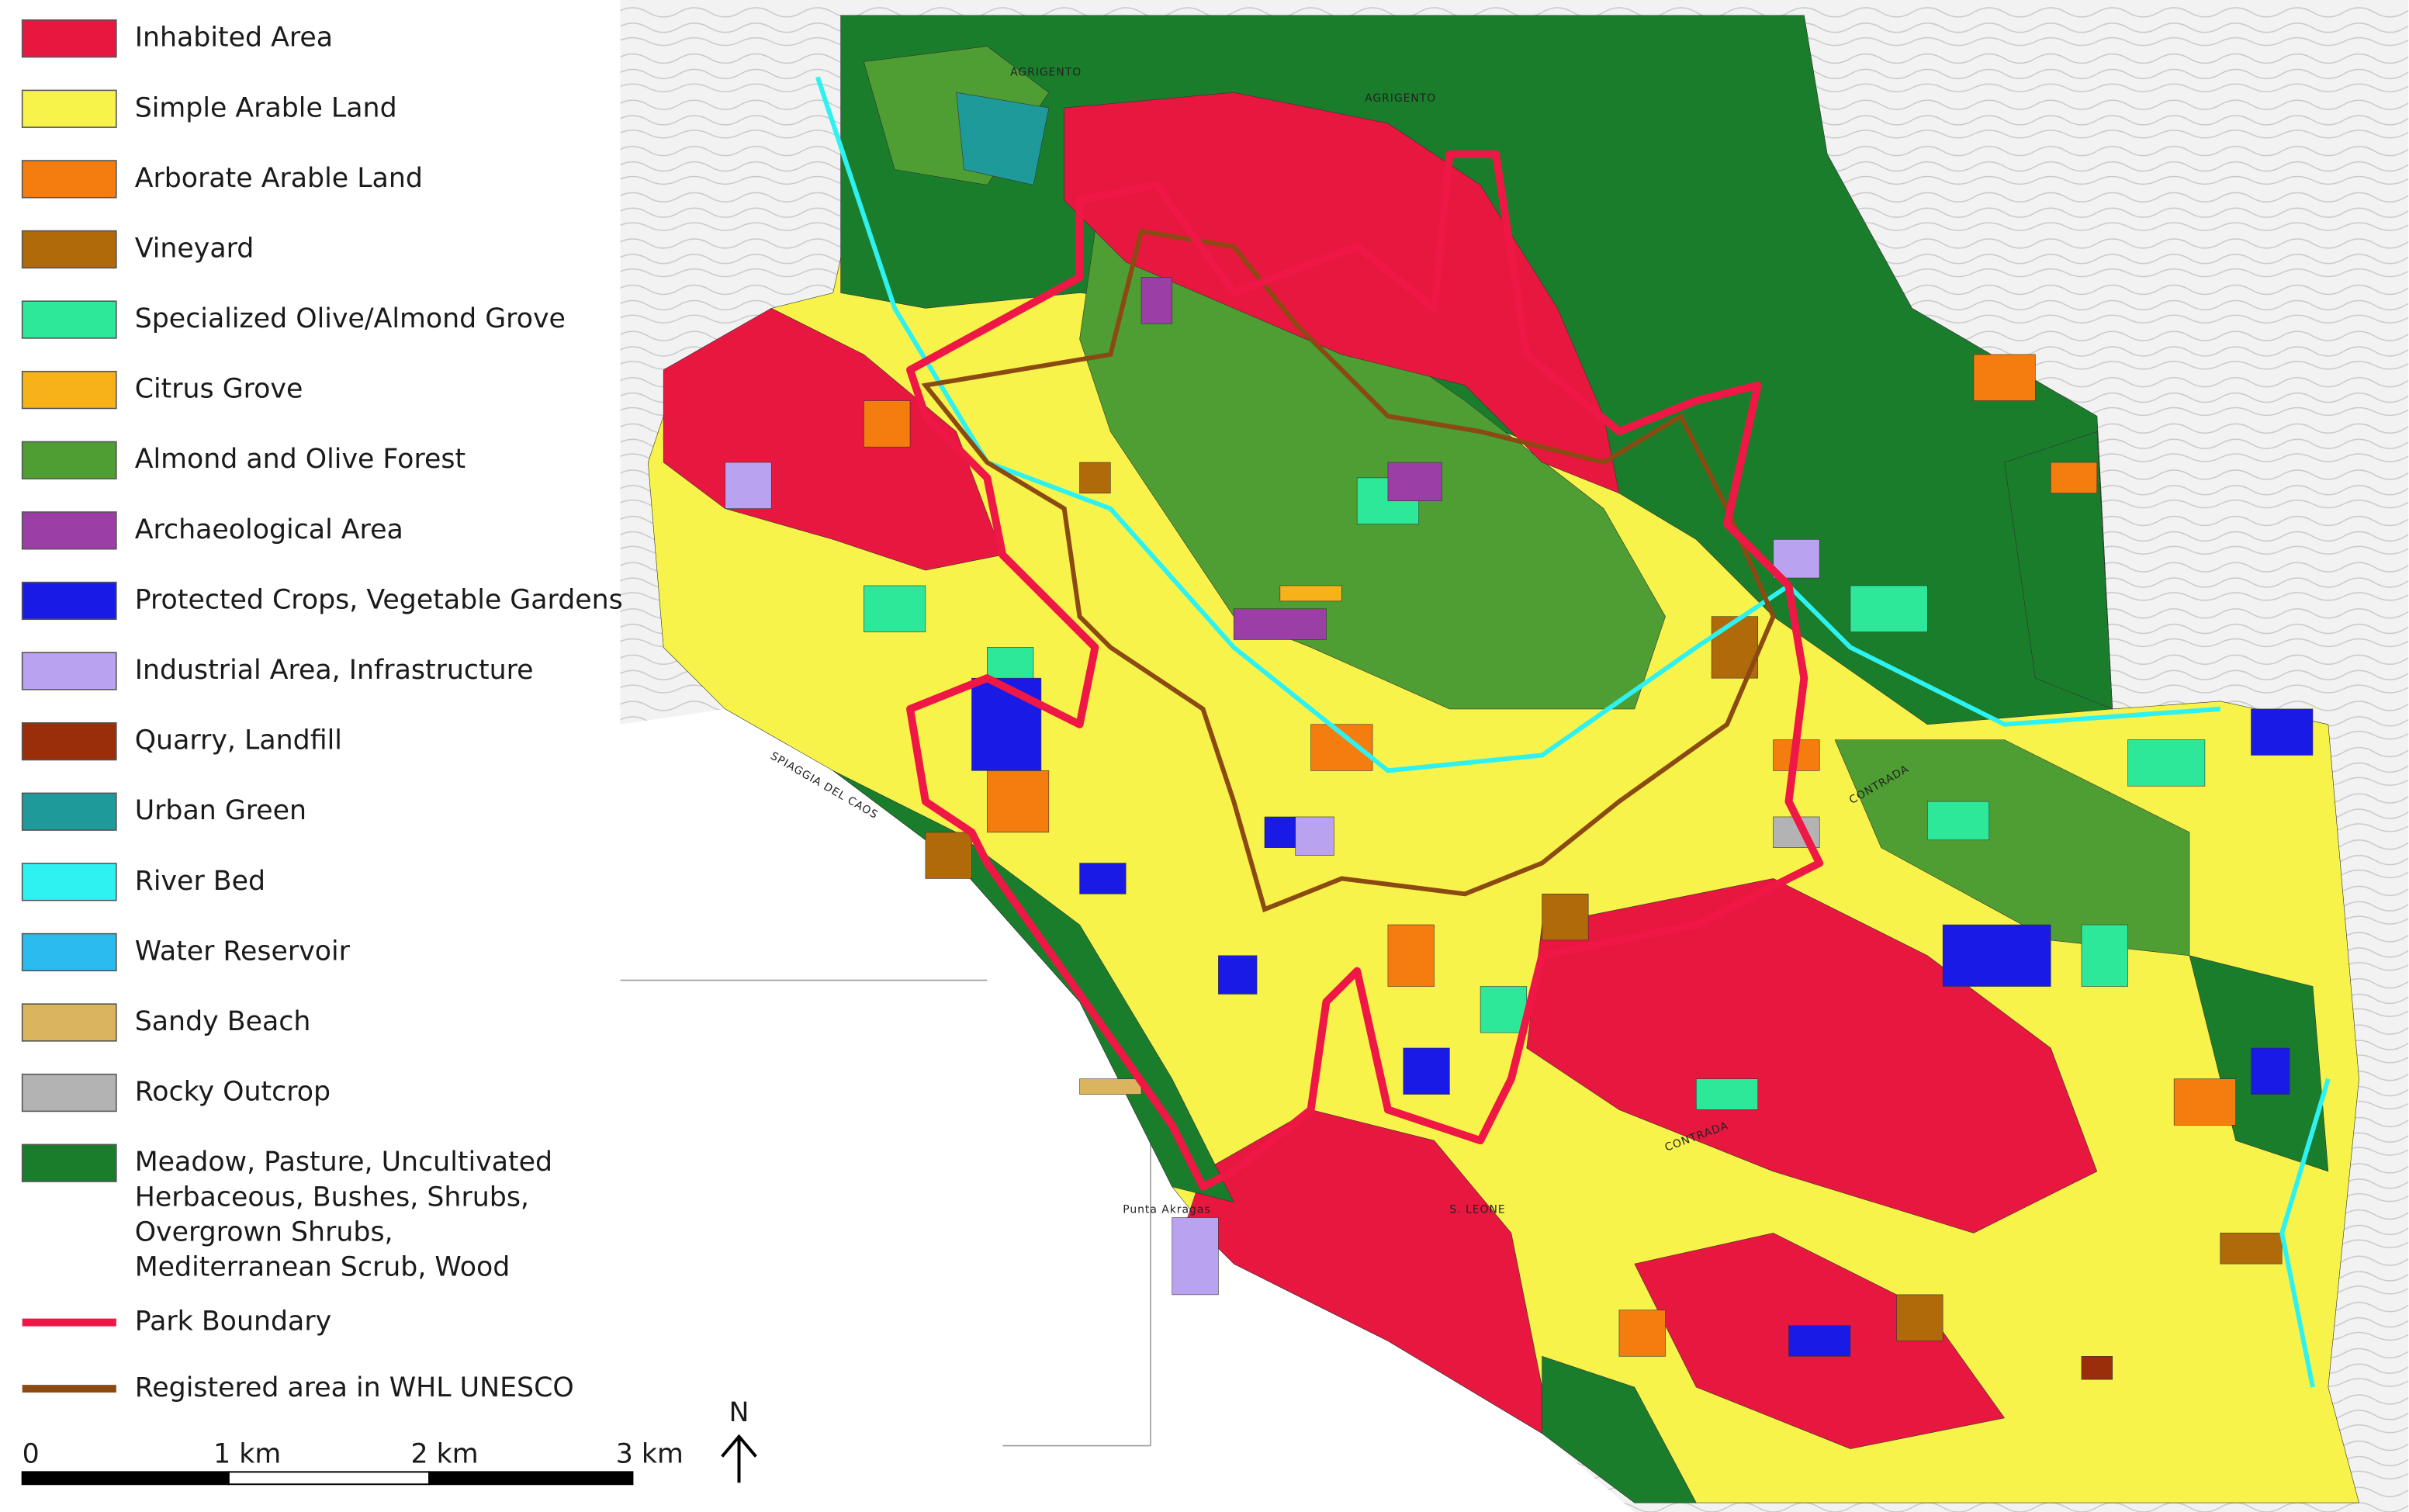 Image resolution: width=2409 pixels, height=1512 pixels. I want to click on legend-label: Quarry, Landfill, so click(239, 740).